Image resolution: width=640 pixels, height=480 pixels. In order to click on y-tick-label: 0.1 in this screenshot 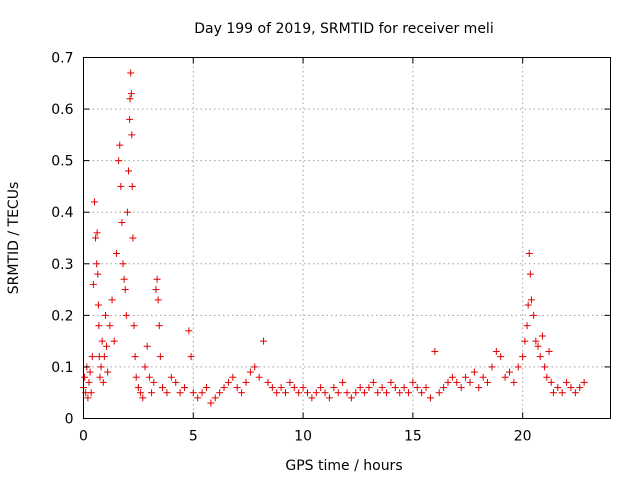, I will do `click(62, 368)`.